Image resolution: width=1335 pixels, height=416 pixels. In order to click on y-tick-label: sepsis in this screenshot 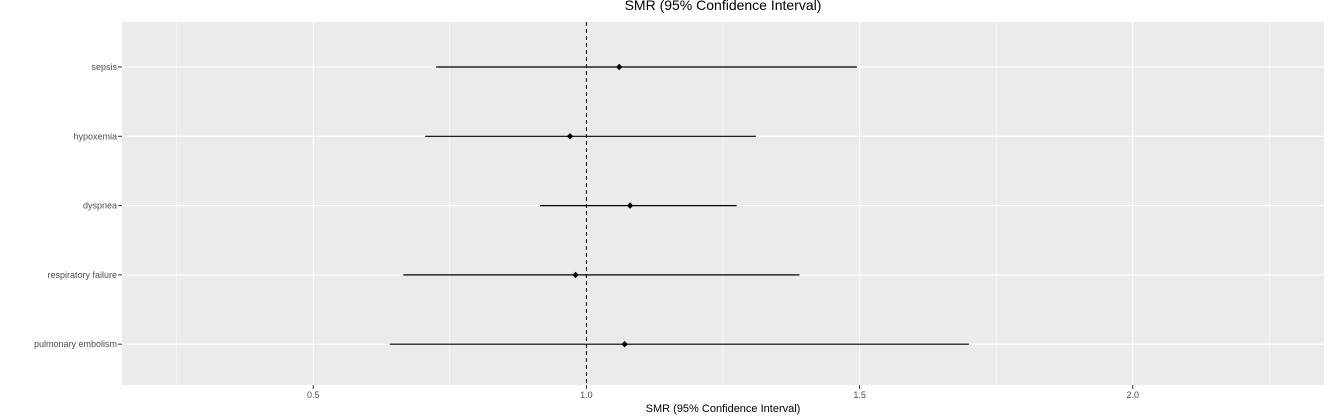, I will do `click(104, 67)`.